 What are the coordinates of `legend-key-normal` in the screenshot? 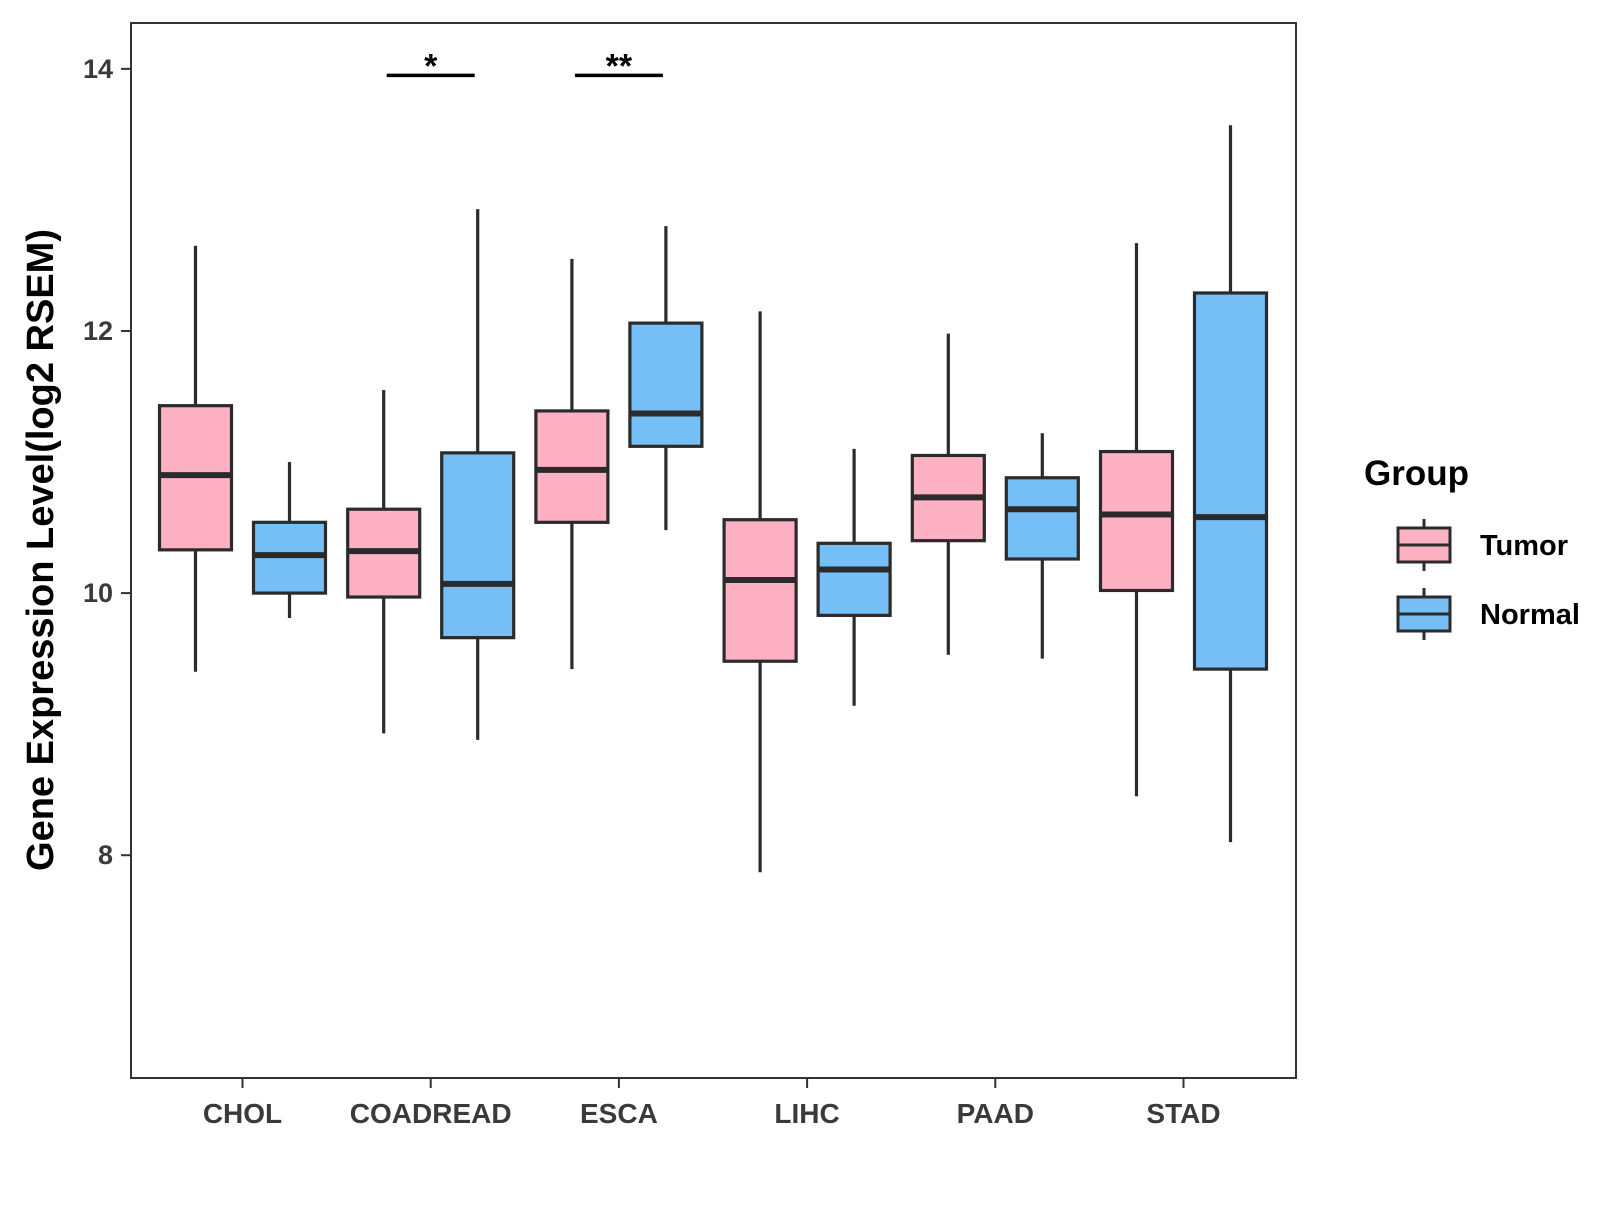 It's located at (1424, 614).